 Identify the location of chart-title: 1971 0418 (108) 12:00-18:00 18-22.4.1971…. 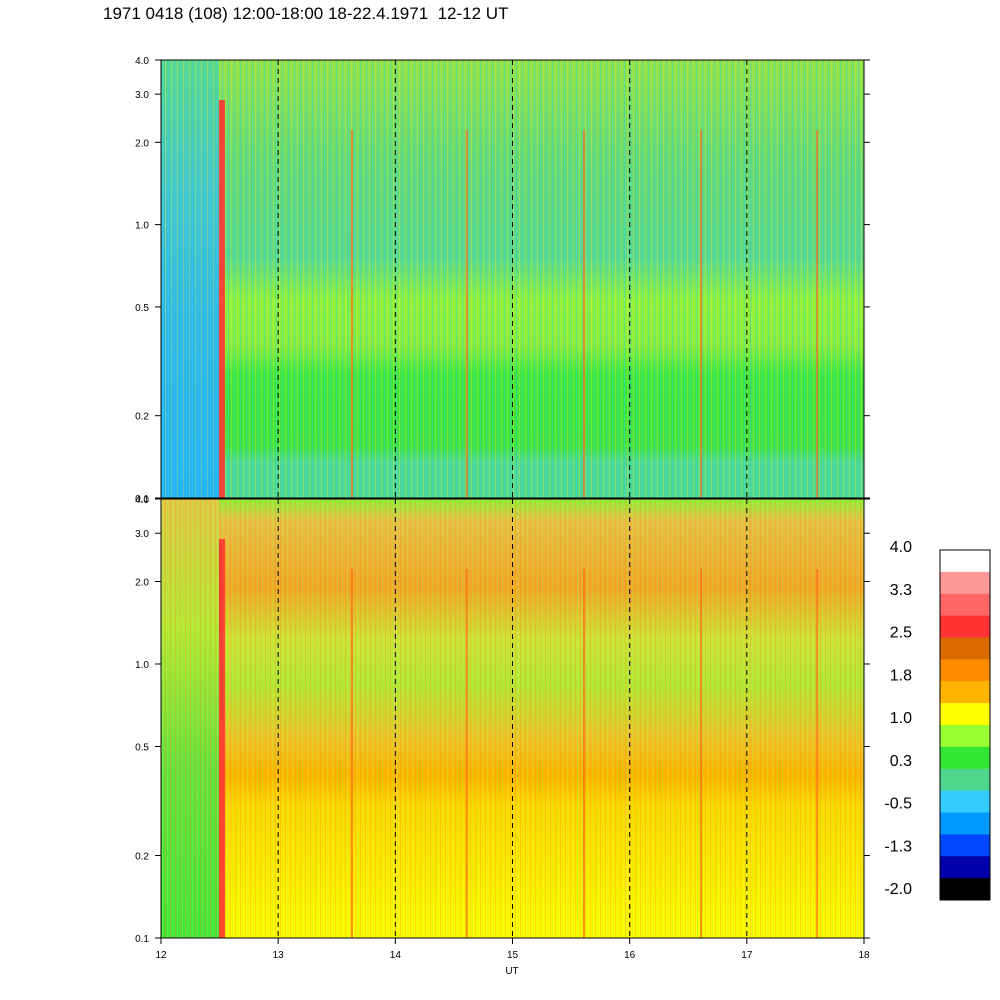
(306, 13).